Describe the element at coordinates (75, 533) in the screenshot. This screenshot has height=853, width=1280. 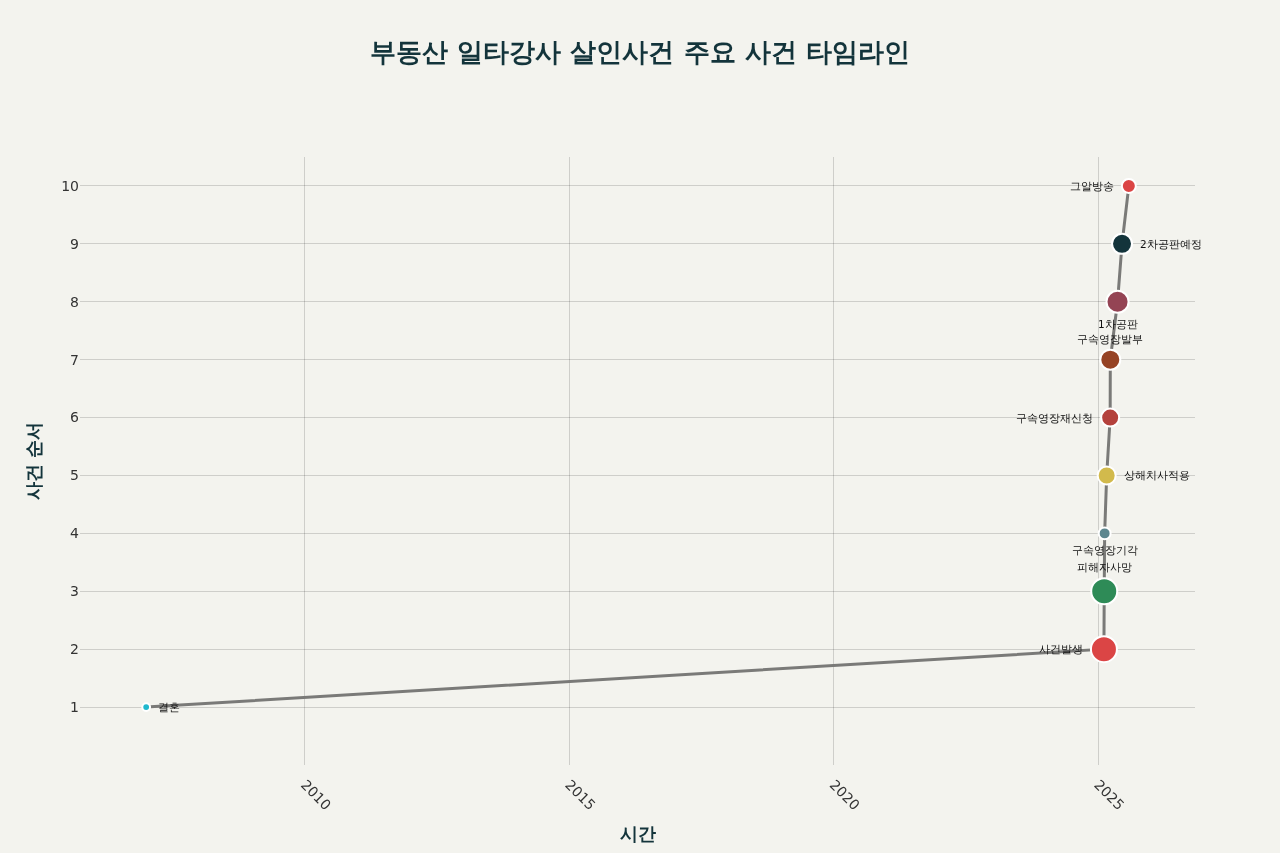
I see `y-tick-label: 4` at that location.